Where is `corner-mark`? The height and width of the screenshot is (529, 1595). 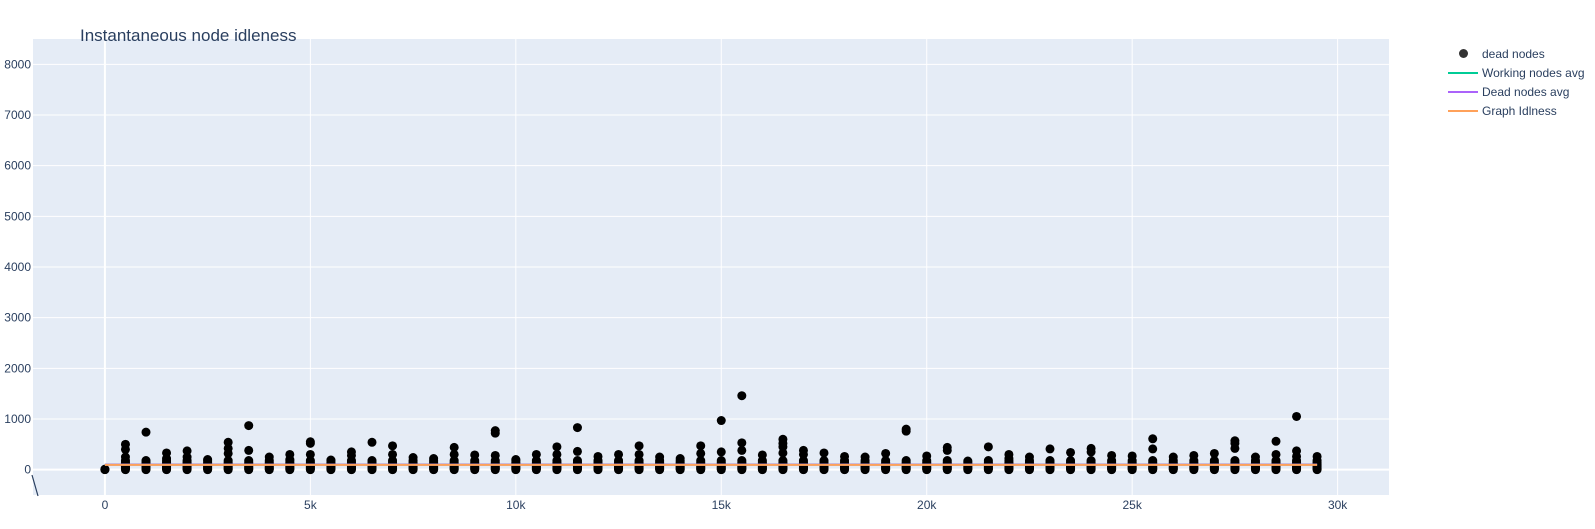 corner-mark is located at coordinates (35, 485).